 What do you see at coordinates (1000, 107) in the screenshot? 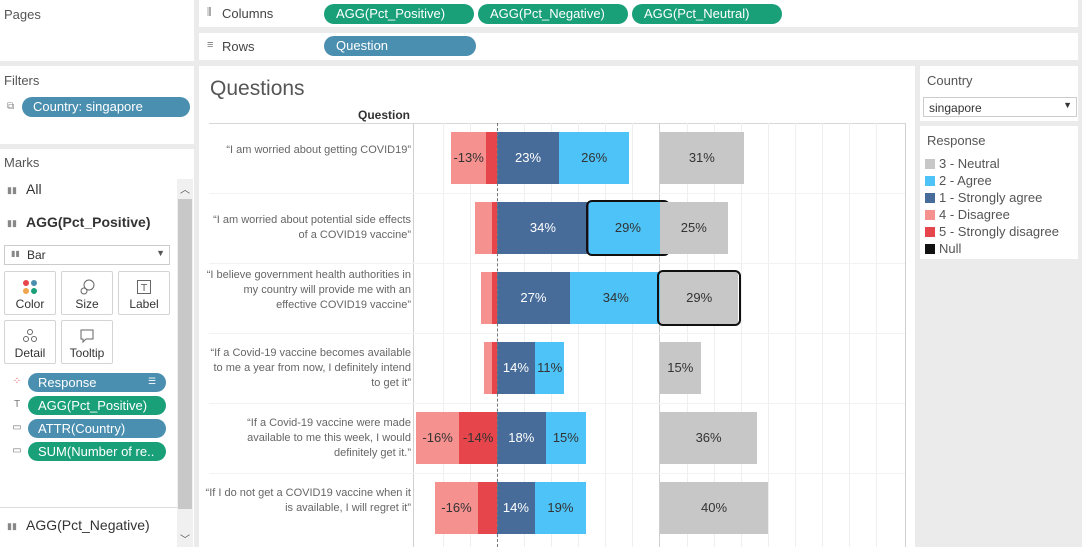
I see `country-dropdown: singapore ▼` at bounding box center [1000, 107].